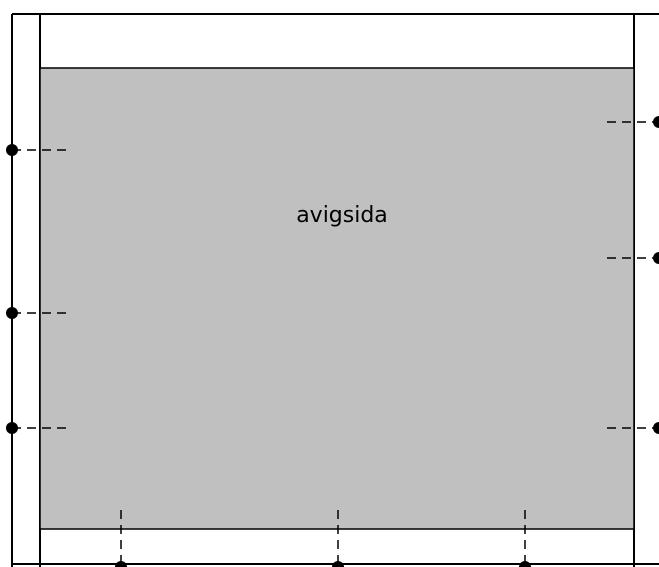 The height and width of the screenshot is (567, 659). What do you see at coordinates (342, 215) in the screenshot?
I see `panel-label: avigsida` at bounding box center [342, 215].